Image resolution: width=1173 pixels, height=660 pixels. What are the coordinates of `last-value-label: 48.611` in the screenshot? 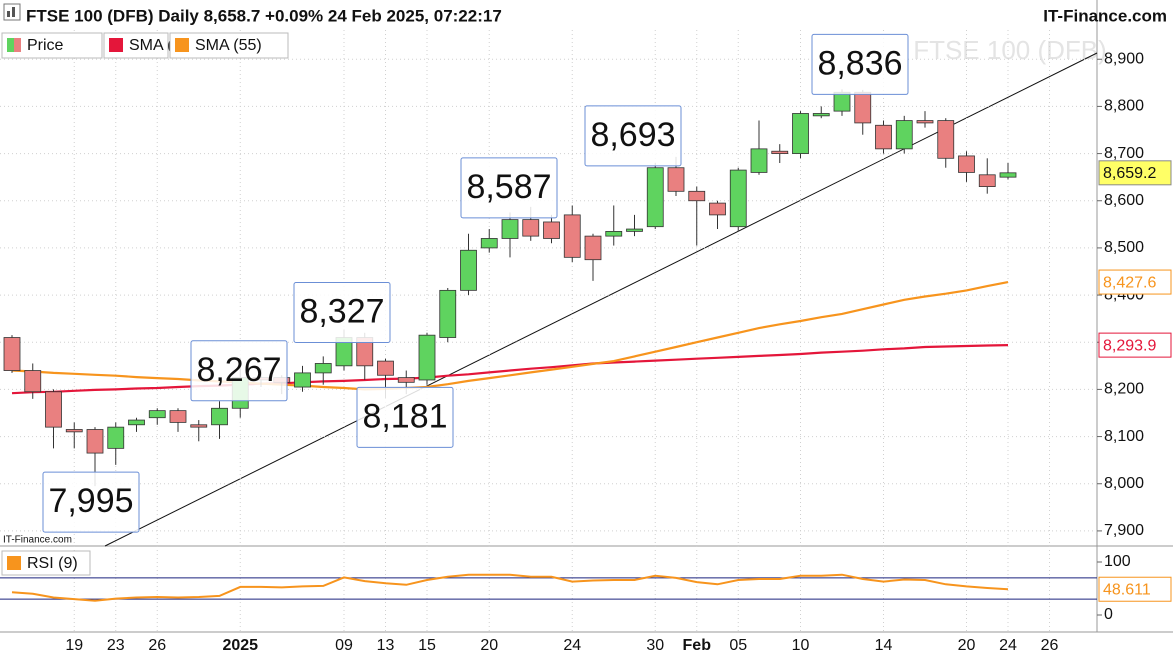 It's located at (1127, 589).